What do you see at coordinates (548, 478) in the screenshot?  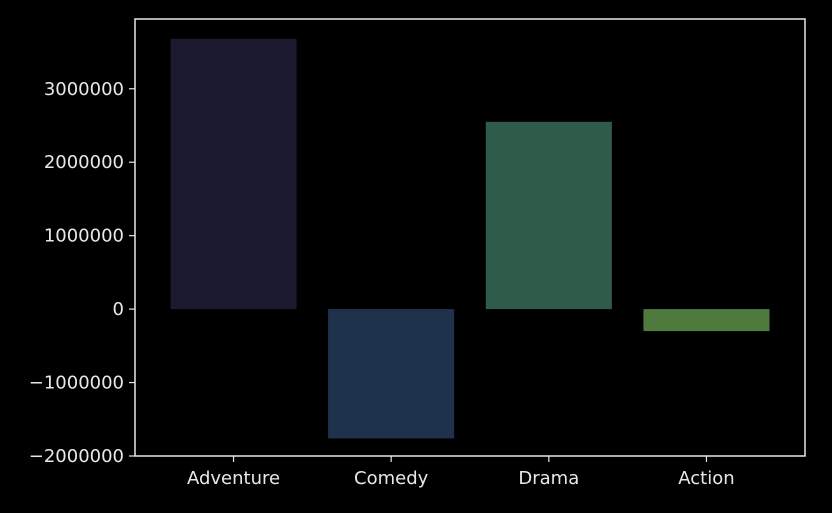 I see `x-tick-label: Drama` at bounding box center [548, 478].